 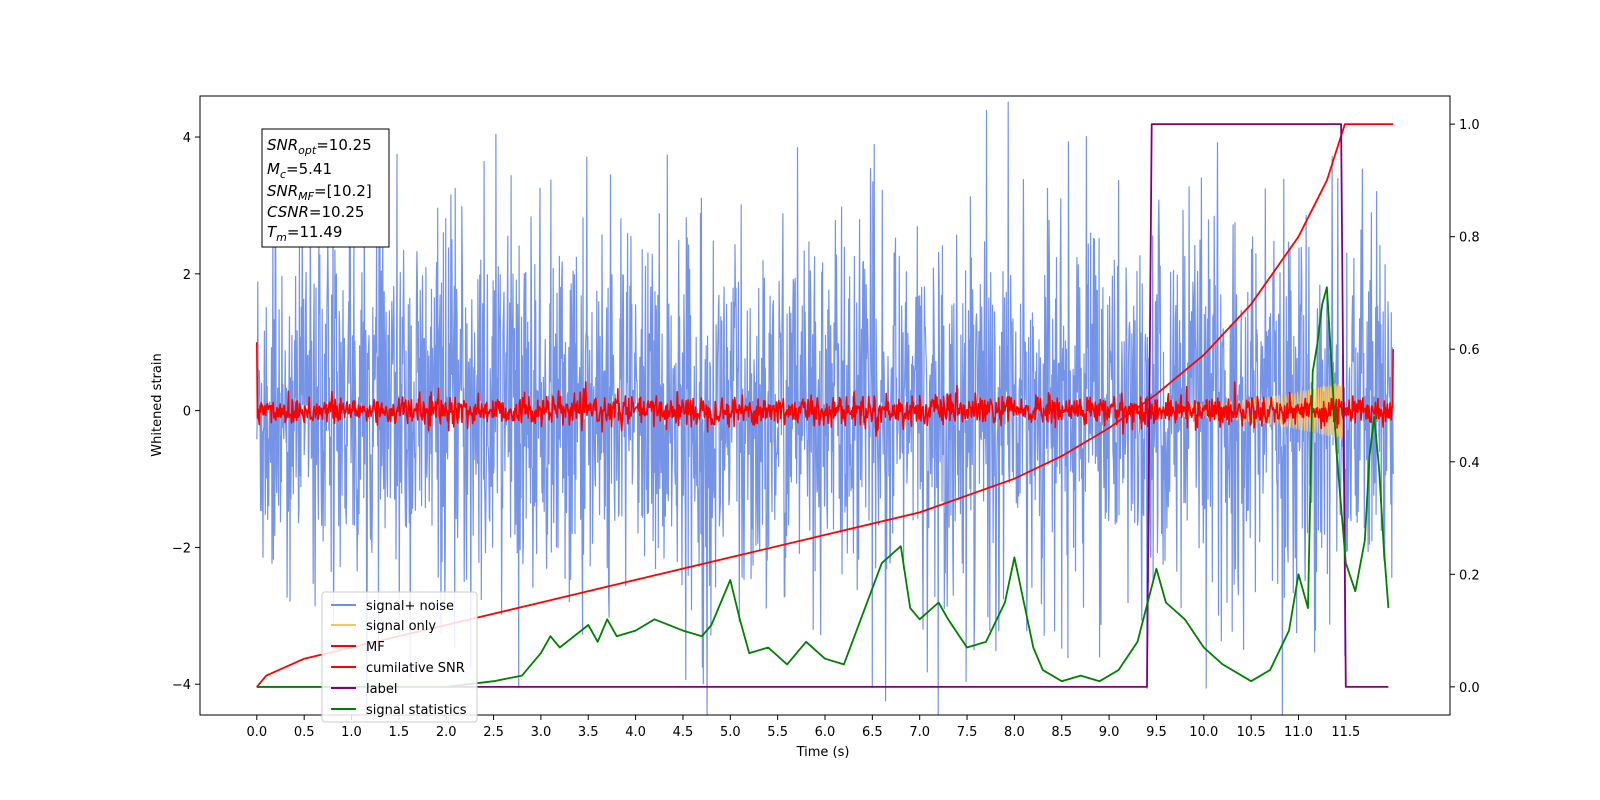 What do you see at coordinates (1345, 732) in the screenshot?
I see `x-tick-label-23: 11.5` at bounding box center [1345, 732].